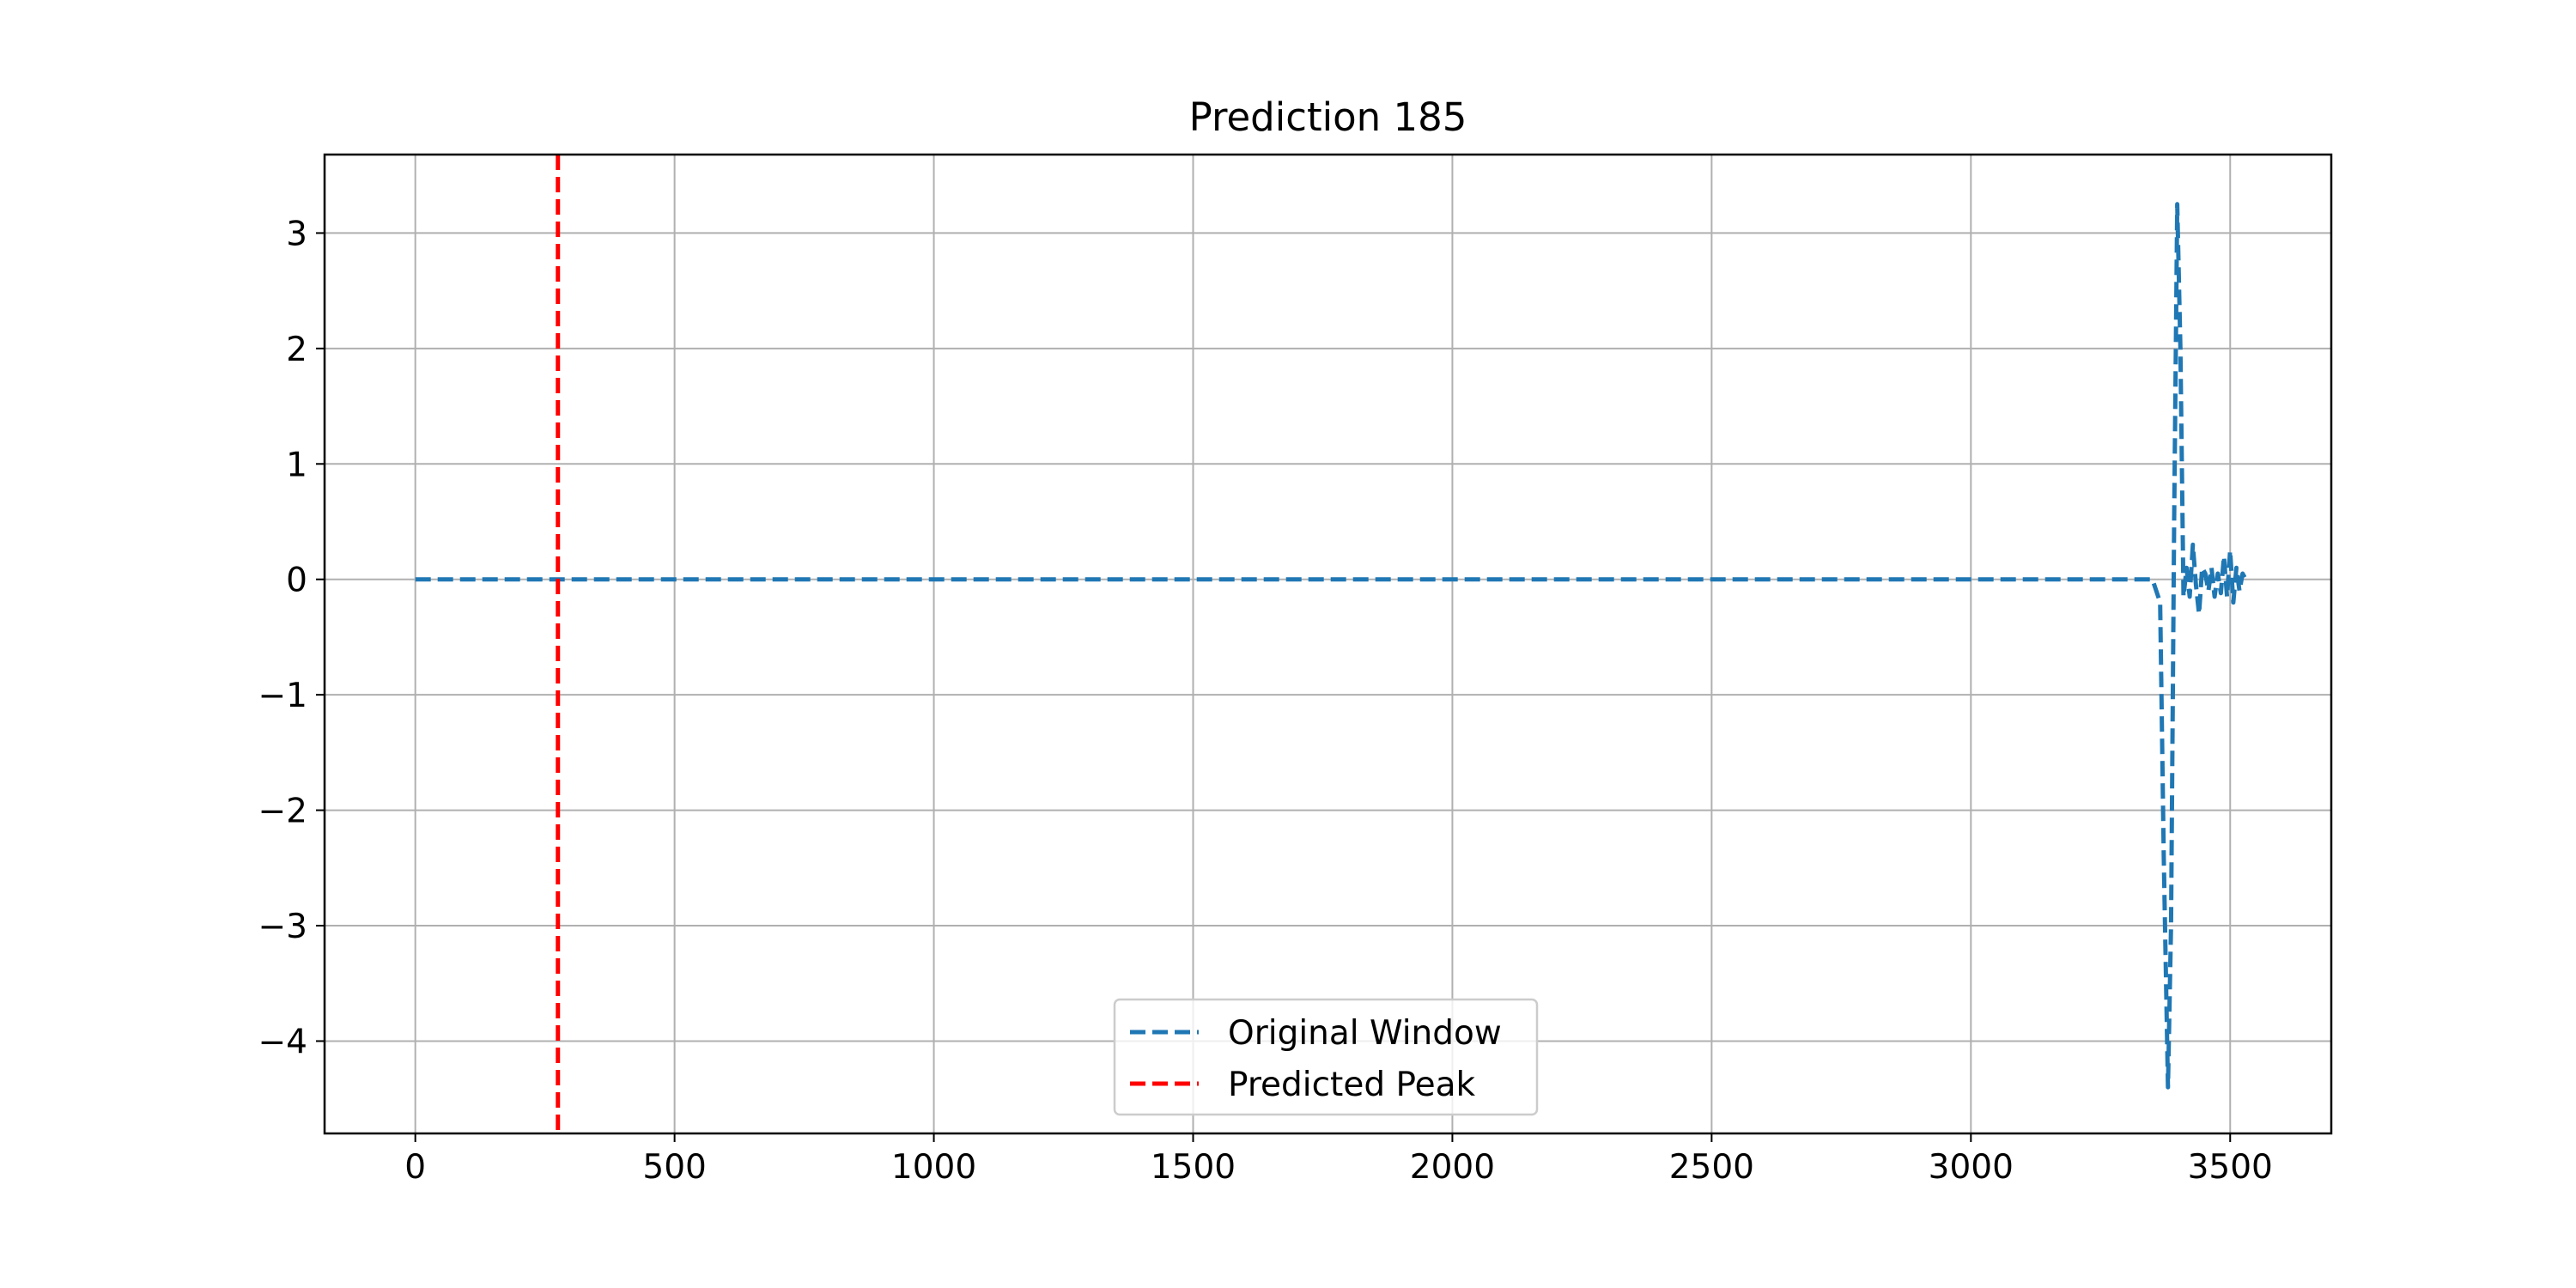 This screenshot has height=1288, width=2576. I want to click on x-tick-label: 1500, so click(1193, 1167).